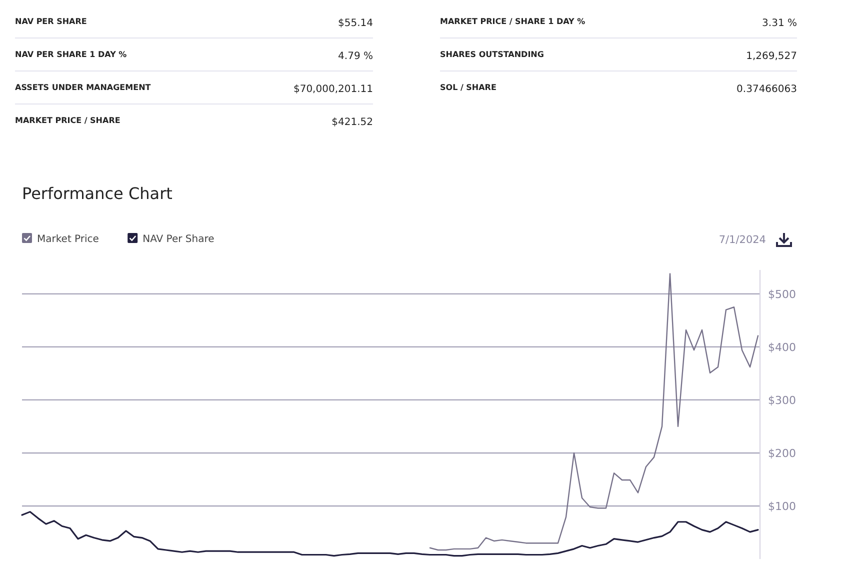  I want to click on text: SHARES OUTSTANDING, so click(492, 54).